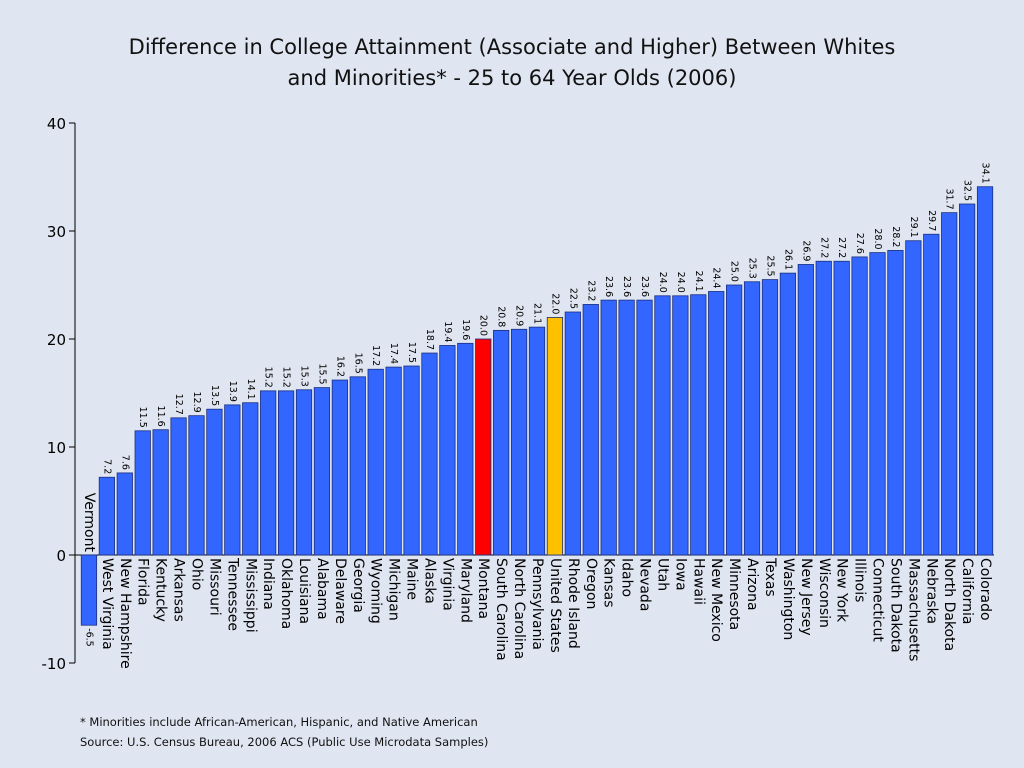 This screenshot has width=1024, height=768. I want to click on bar-montana, so click(483, 447).